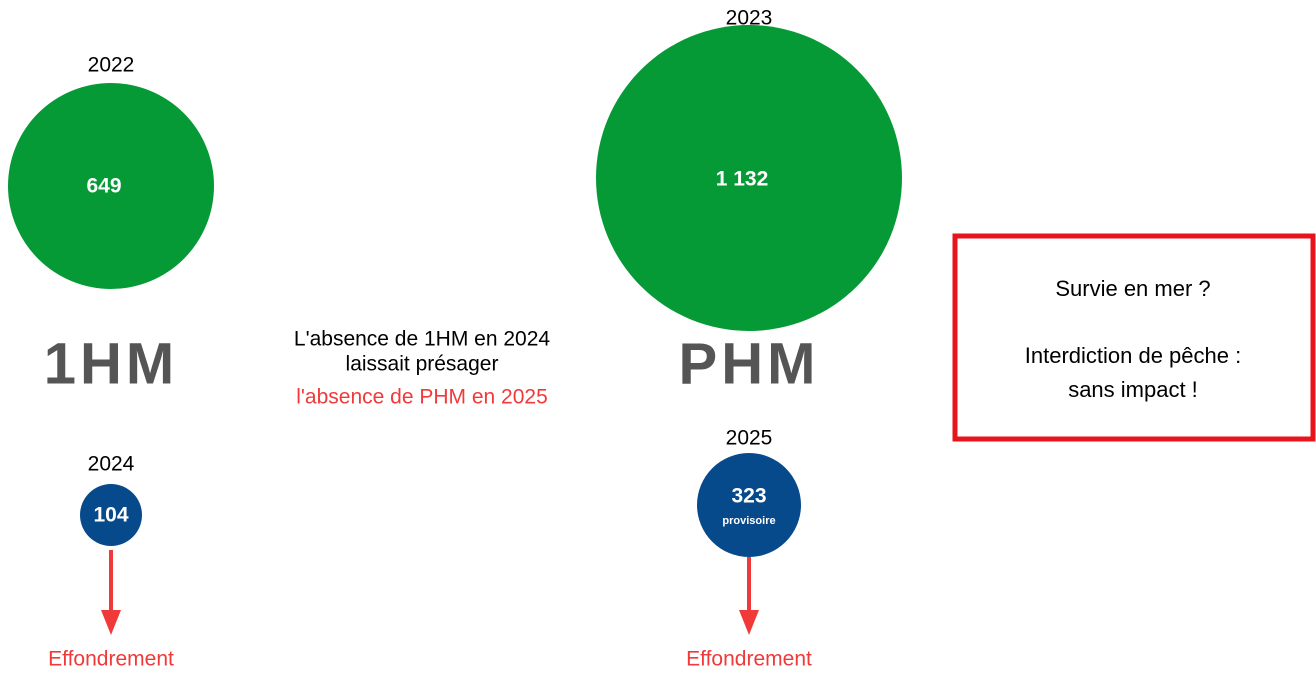  What do you see at coordinates (1133, 355) in the screenshot?
I see `box-line: Interdiction de pêche :` at bounding box center [1133, 355].